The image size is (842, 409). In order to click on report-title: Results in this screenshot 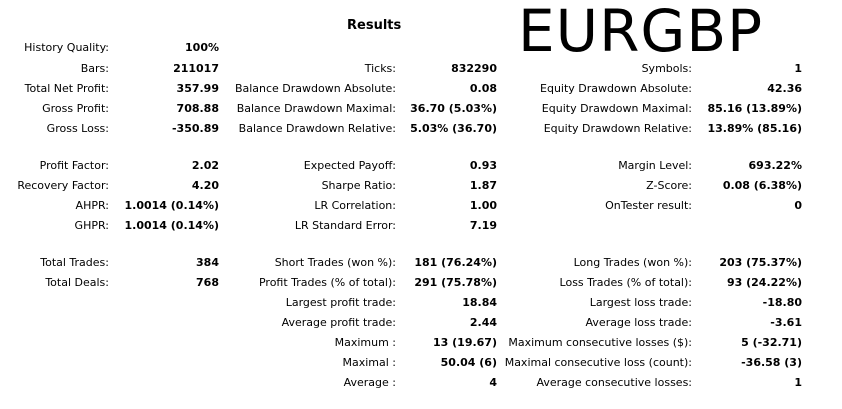, I will do `click(374, 25)`.